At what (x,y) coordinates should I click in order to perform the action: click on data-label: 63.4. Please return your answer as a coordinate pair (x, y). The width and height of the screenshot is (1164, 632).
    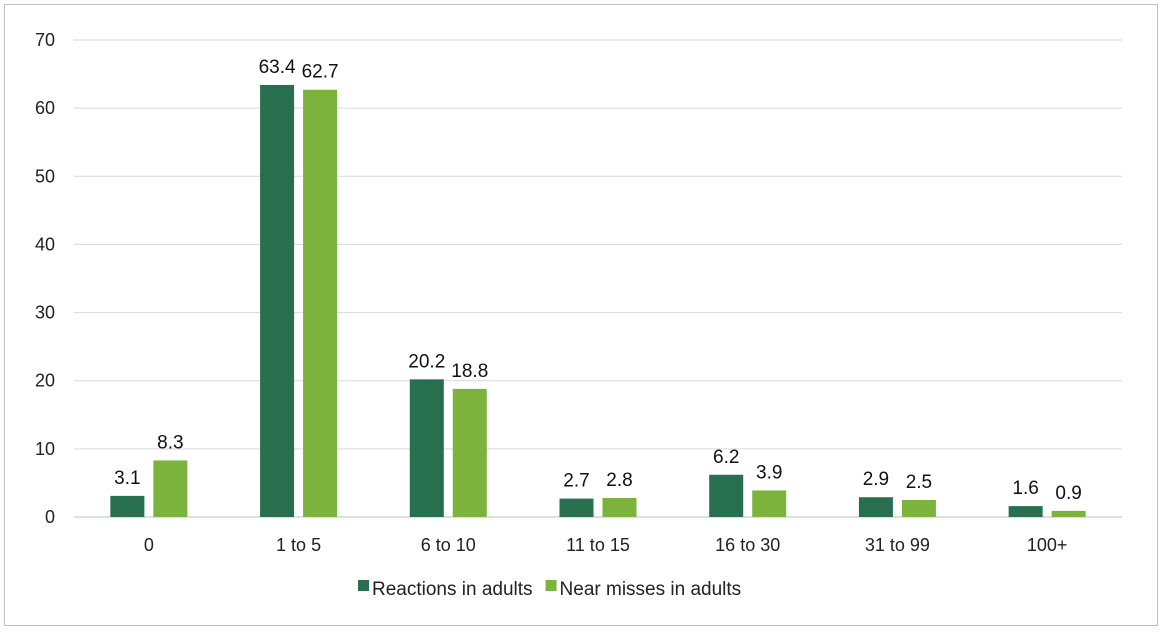
    Looking at the image, I should click on (277, 67).